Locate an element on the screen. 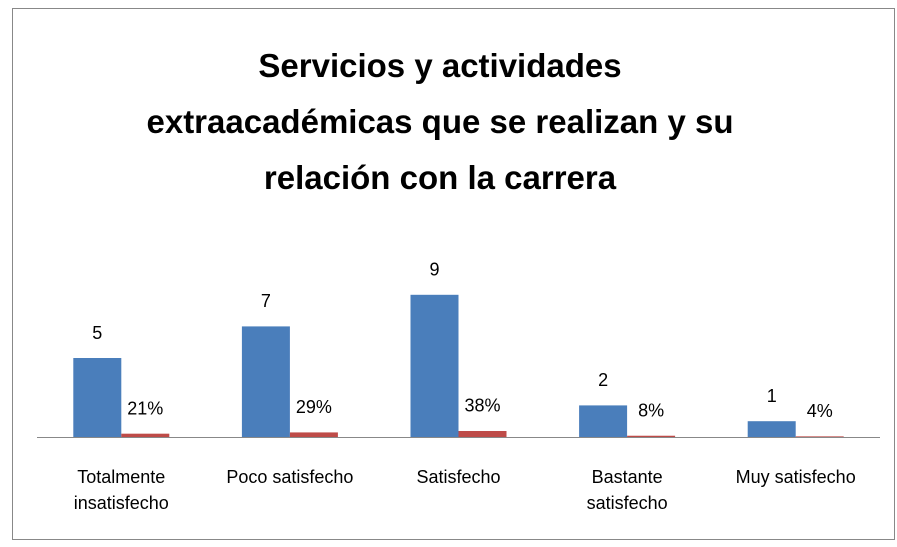  data-label: 7 is located at coordinates (266, 301).